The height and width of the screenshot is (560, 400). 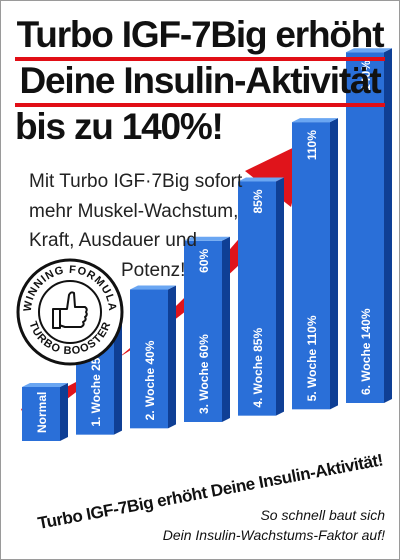 What do you see at coordinates (258, 201) in the screenshot?
I see `bar-value-label-5: 85%` at bounding box center [258, 201].